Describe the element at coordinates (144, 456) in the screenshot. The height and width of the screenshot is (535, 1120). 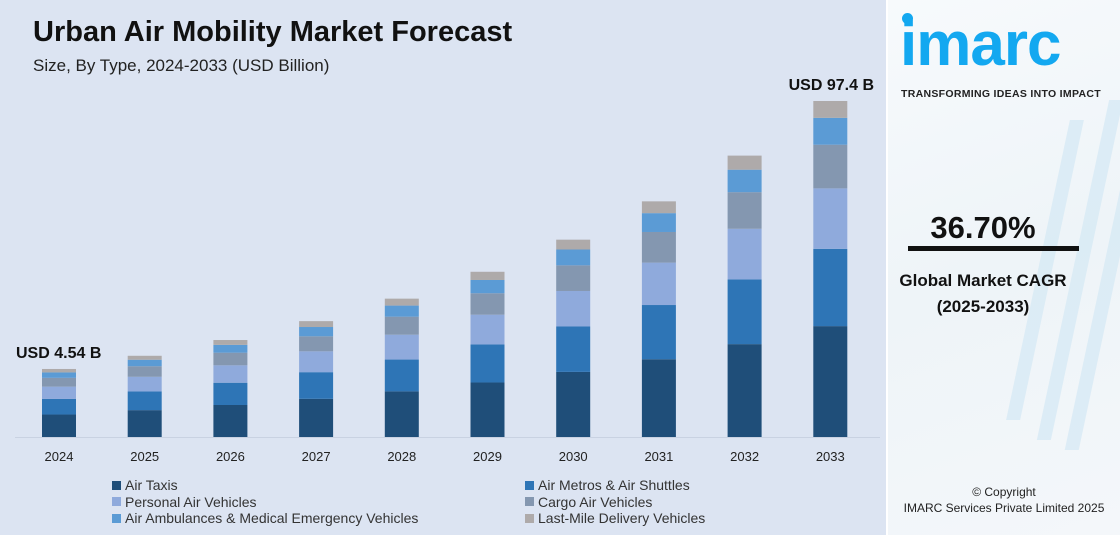
I see `x-tick-label: 2025` at that location.